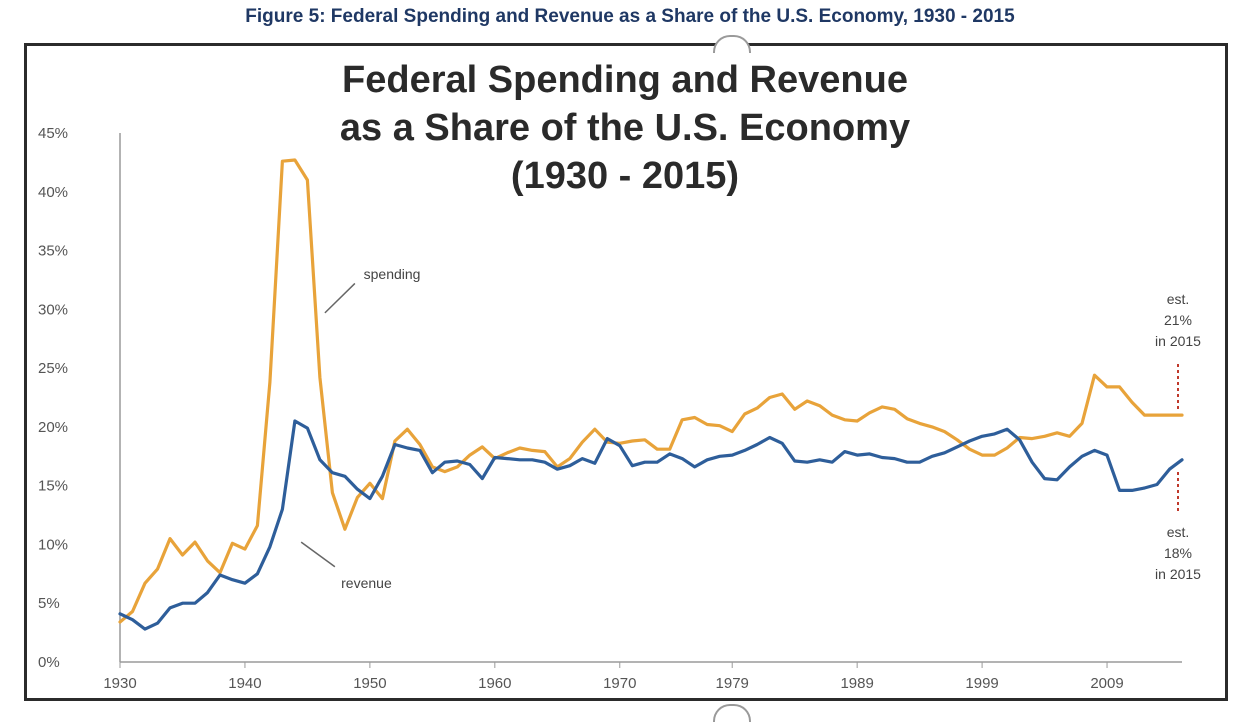 The height and width of the screenshot is (728, 1260). I want to click on y-tick-label: 20%, so click(53, 427).